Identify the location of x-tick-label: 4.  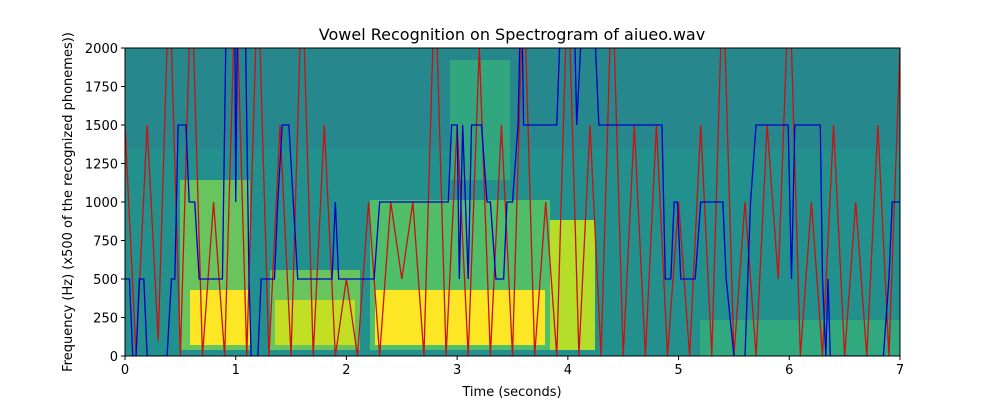
(568, 370).